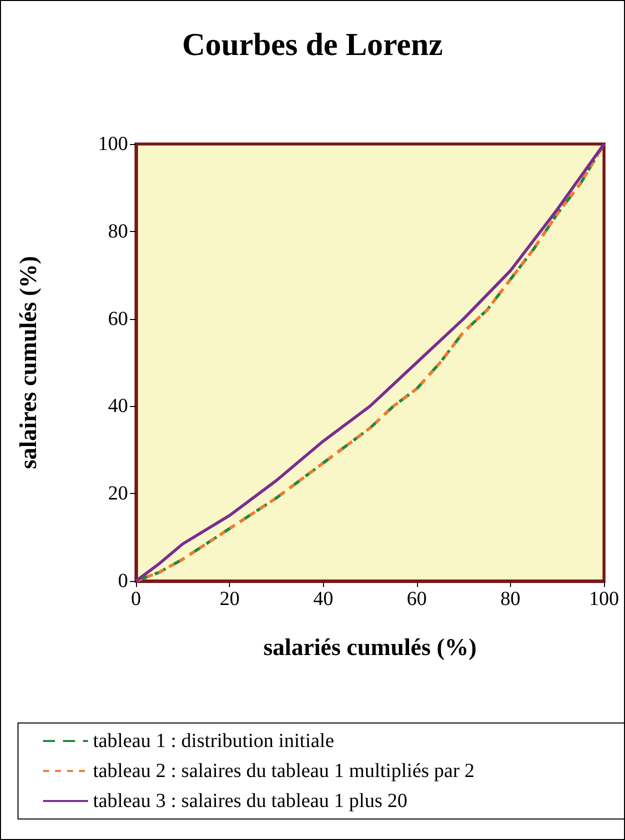 The height and width of the screenshot is (840, 625). I want to click on x-tick-label: 60, so click(416, 599).